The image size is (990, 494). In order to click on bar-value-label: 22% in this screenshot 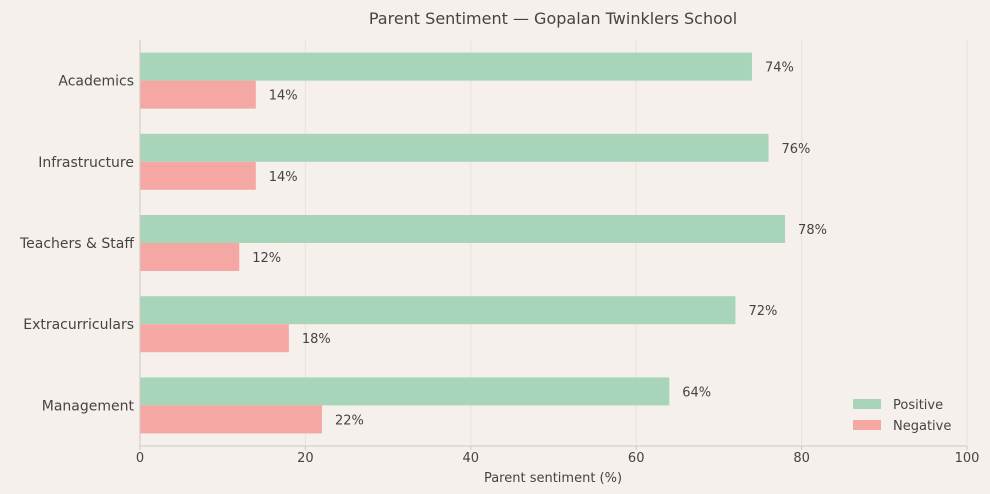, I will do `click(349, 420)`.